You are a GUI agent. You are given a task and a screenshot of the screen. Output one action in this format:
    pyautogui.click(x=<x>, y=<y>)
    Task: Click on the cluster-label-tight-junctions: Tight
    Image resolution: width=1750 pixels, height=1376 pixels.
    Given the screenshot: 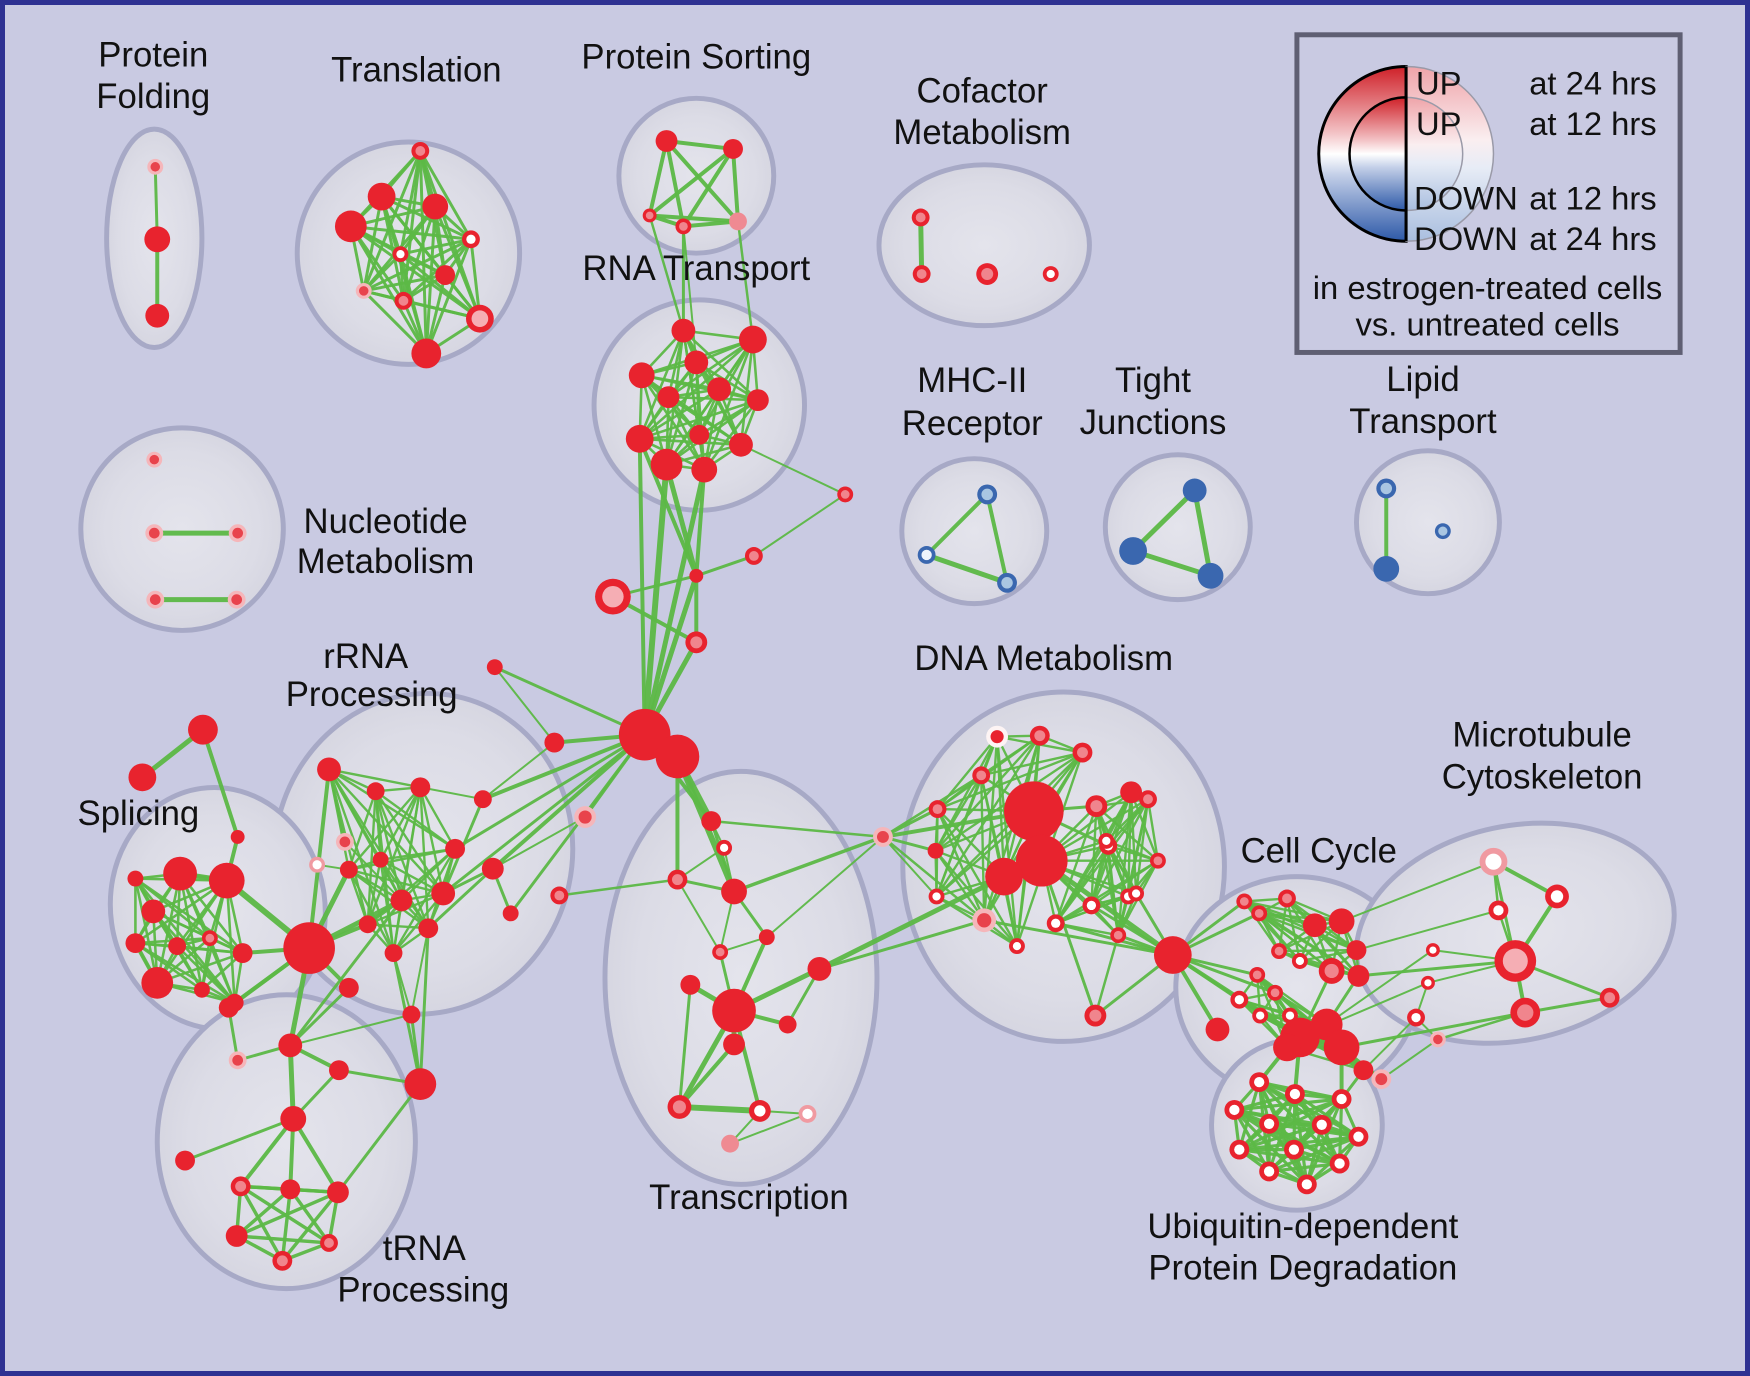 What is the action you would take?
    pyautogui.click(x=1153, y=381)
    